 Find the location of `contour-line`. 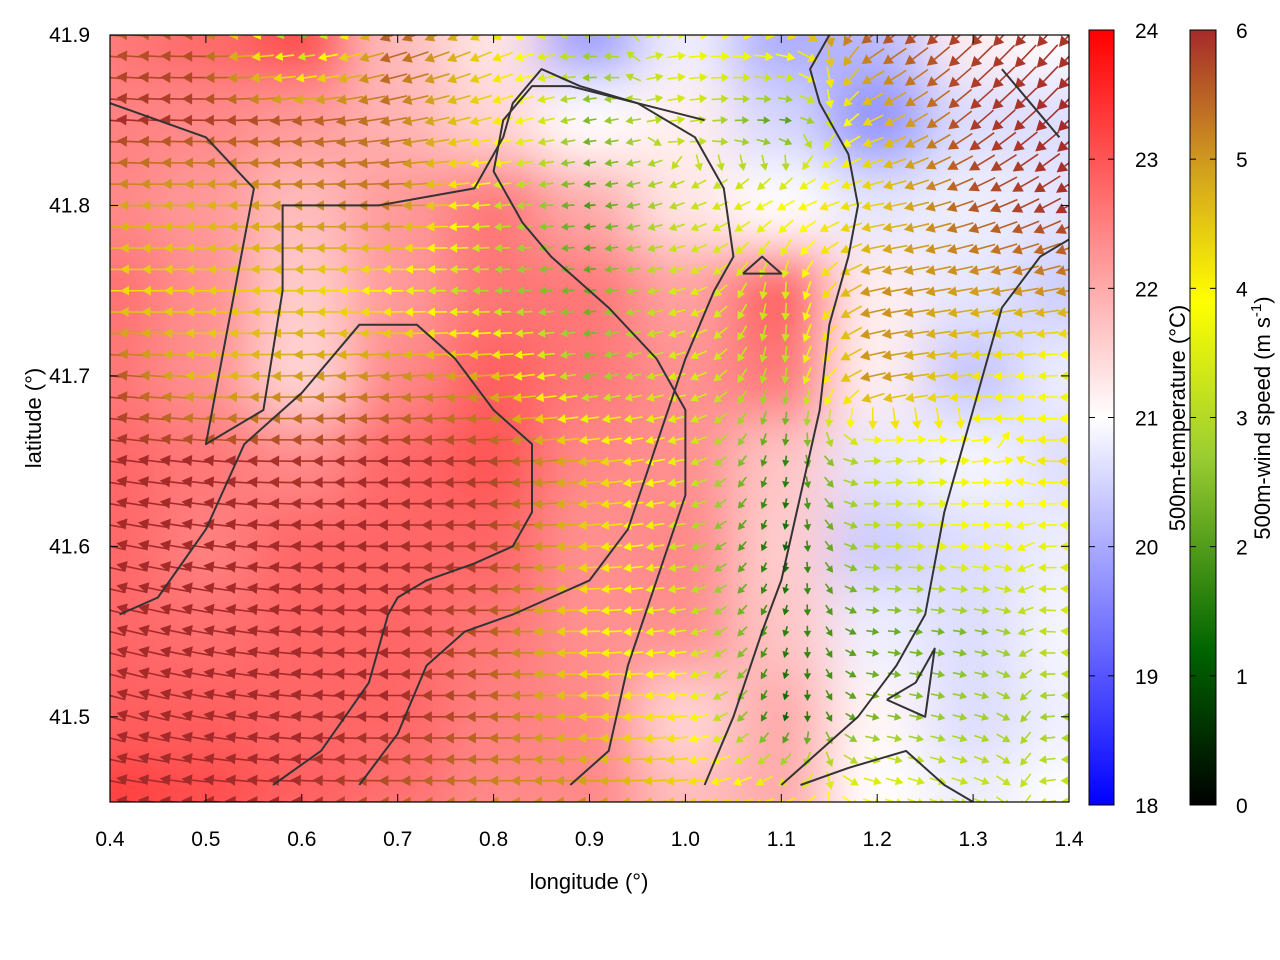

contour-line is located at coordinates (762, 265).